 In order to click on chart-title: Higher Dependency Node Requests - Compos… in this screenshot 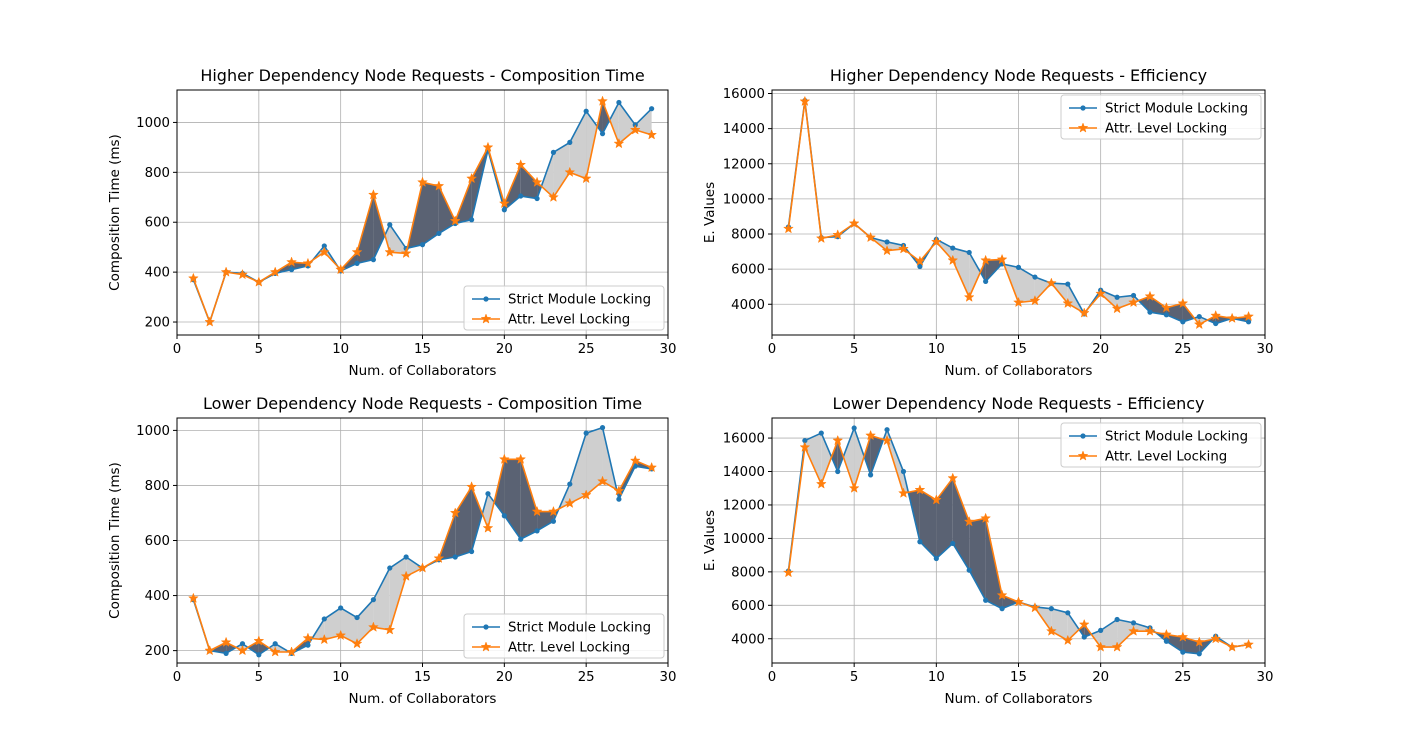, I will do `click(422, 75)`.